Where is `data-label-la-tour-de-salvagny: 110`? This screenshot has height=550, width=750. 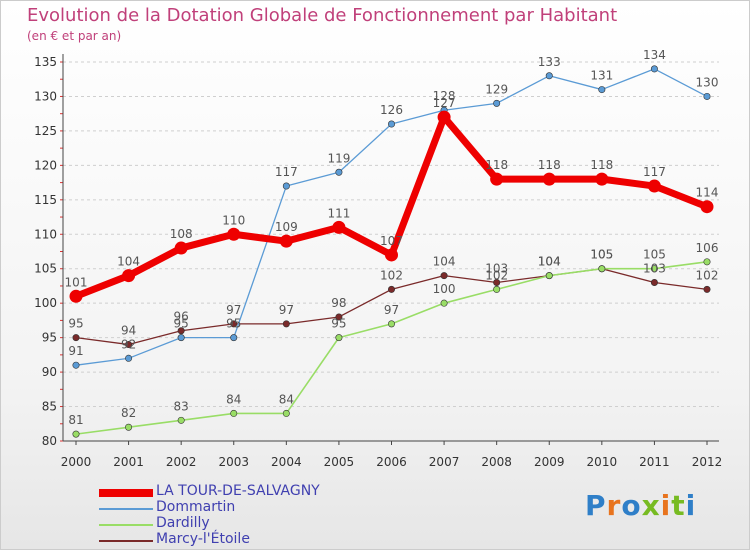
data-label-la-tour-de-salvagny: 110 is located at coordinates (233, 220).